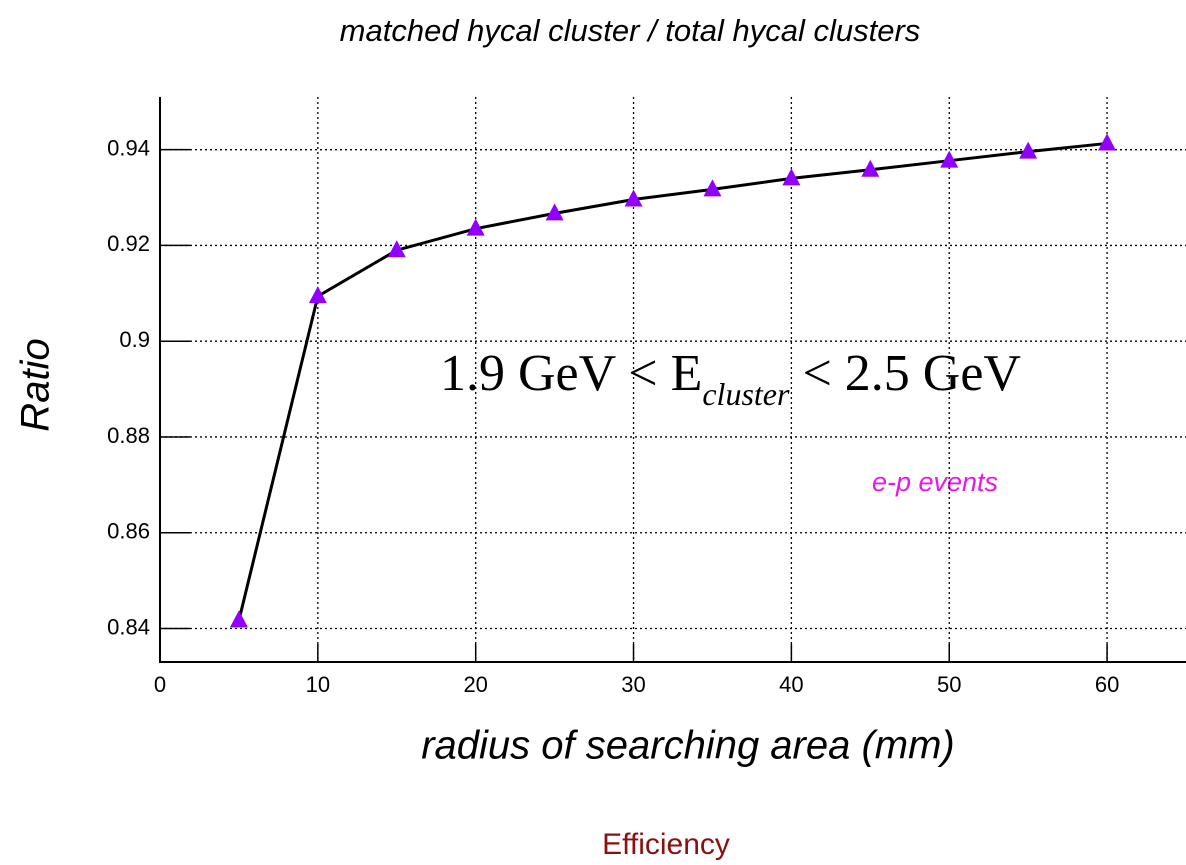  Describe the element at coordinates (128, 435) in the screenshot. I see `y-tick-label: 0.88` at that location.